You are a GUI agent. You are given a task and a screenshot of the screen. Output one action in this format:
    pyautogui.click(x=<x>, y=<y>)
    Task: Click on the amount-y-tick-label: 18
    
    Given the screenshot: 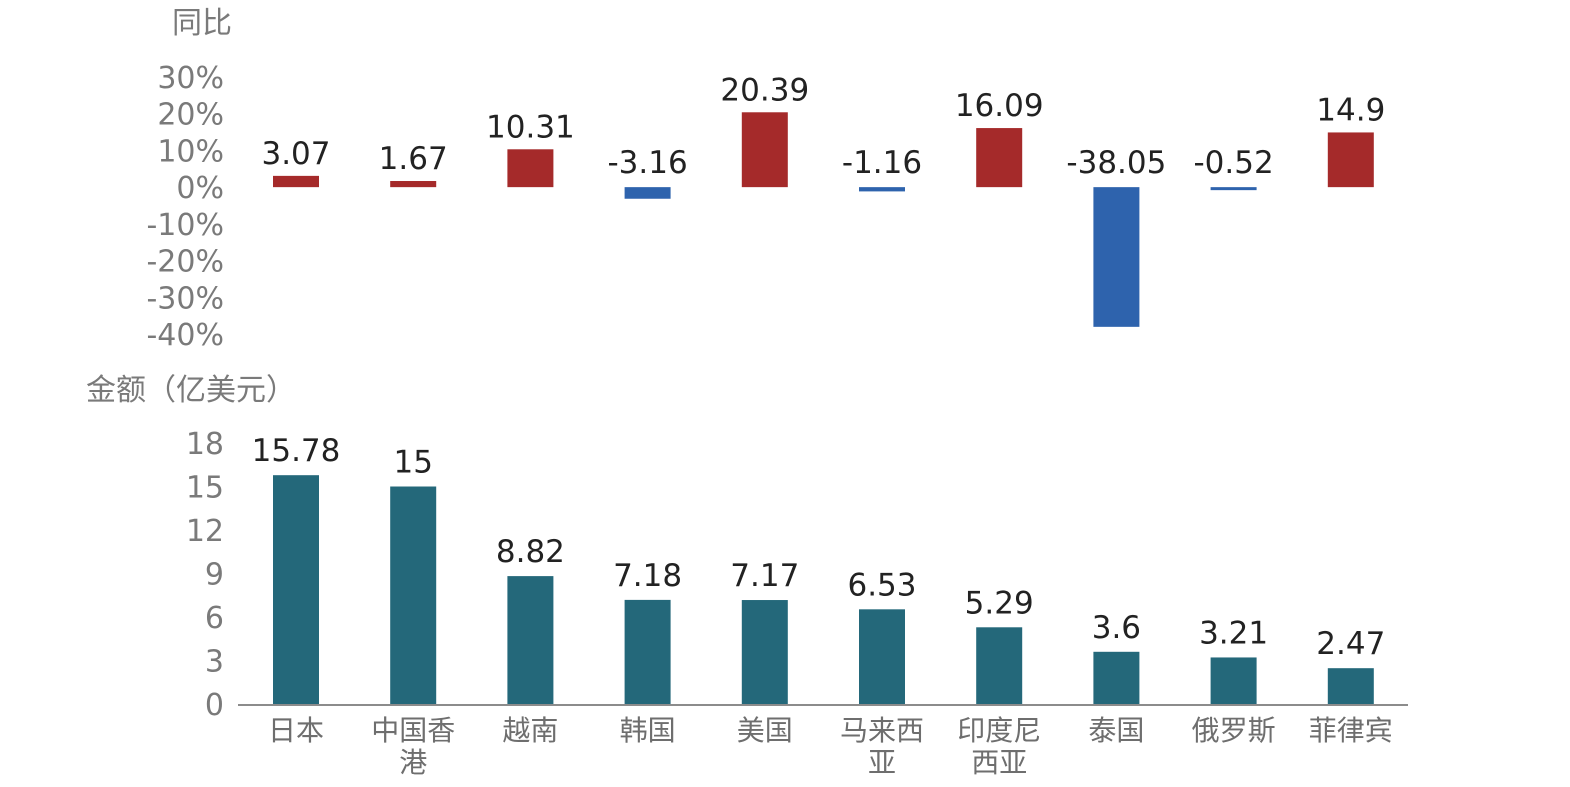 What is the action you would take?
    pyautogui.click(x=205, y=444)
    